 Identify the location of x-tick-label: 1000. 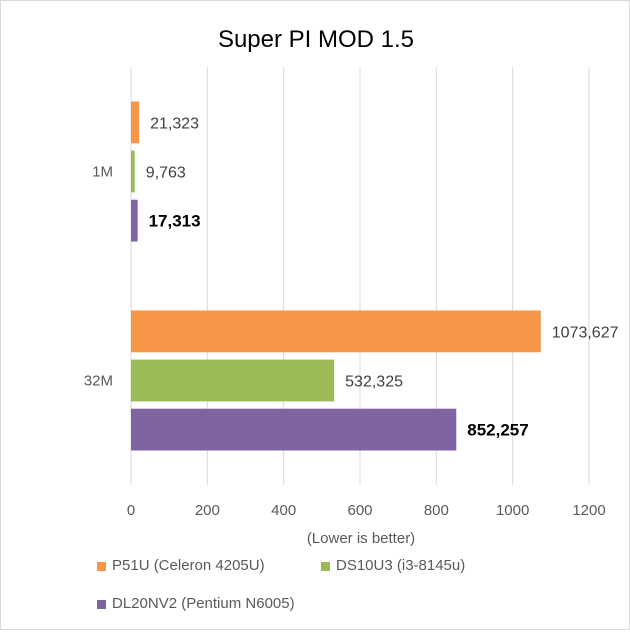
(512, 510).